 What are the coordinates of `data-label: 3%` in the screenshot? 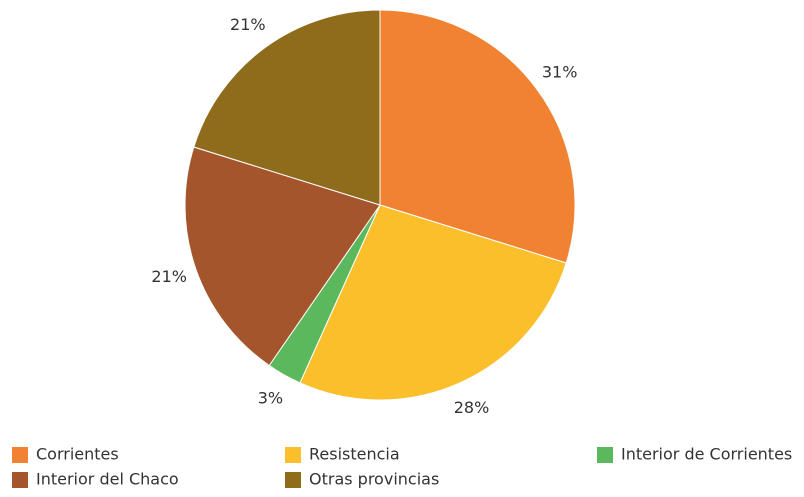 It's located at (270, 398).